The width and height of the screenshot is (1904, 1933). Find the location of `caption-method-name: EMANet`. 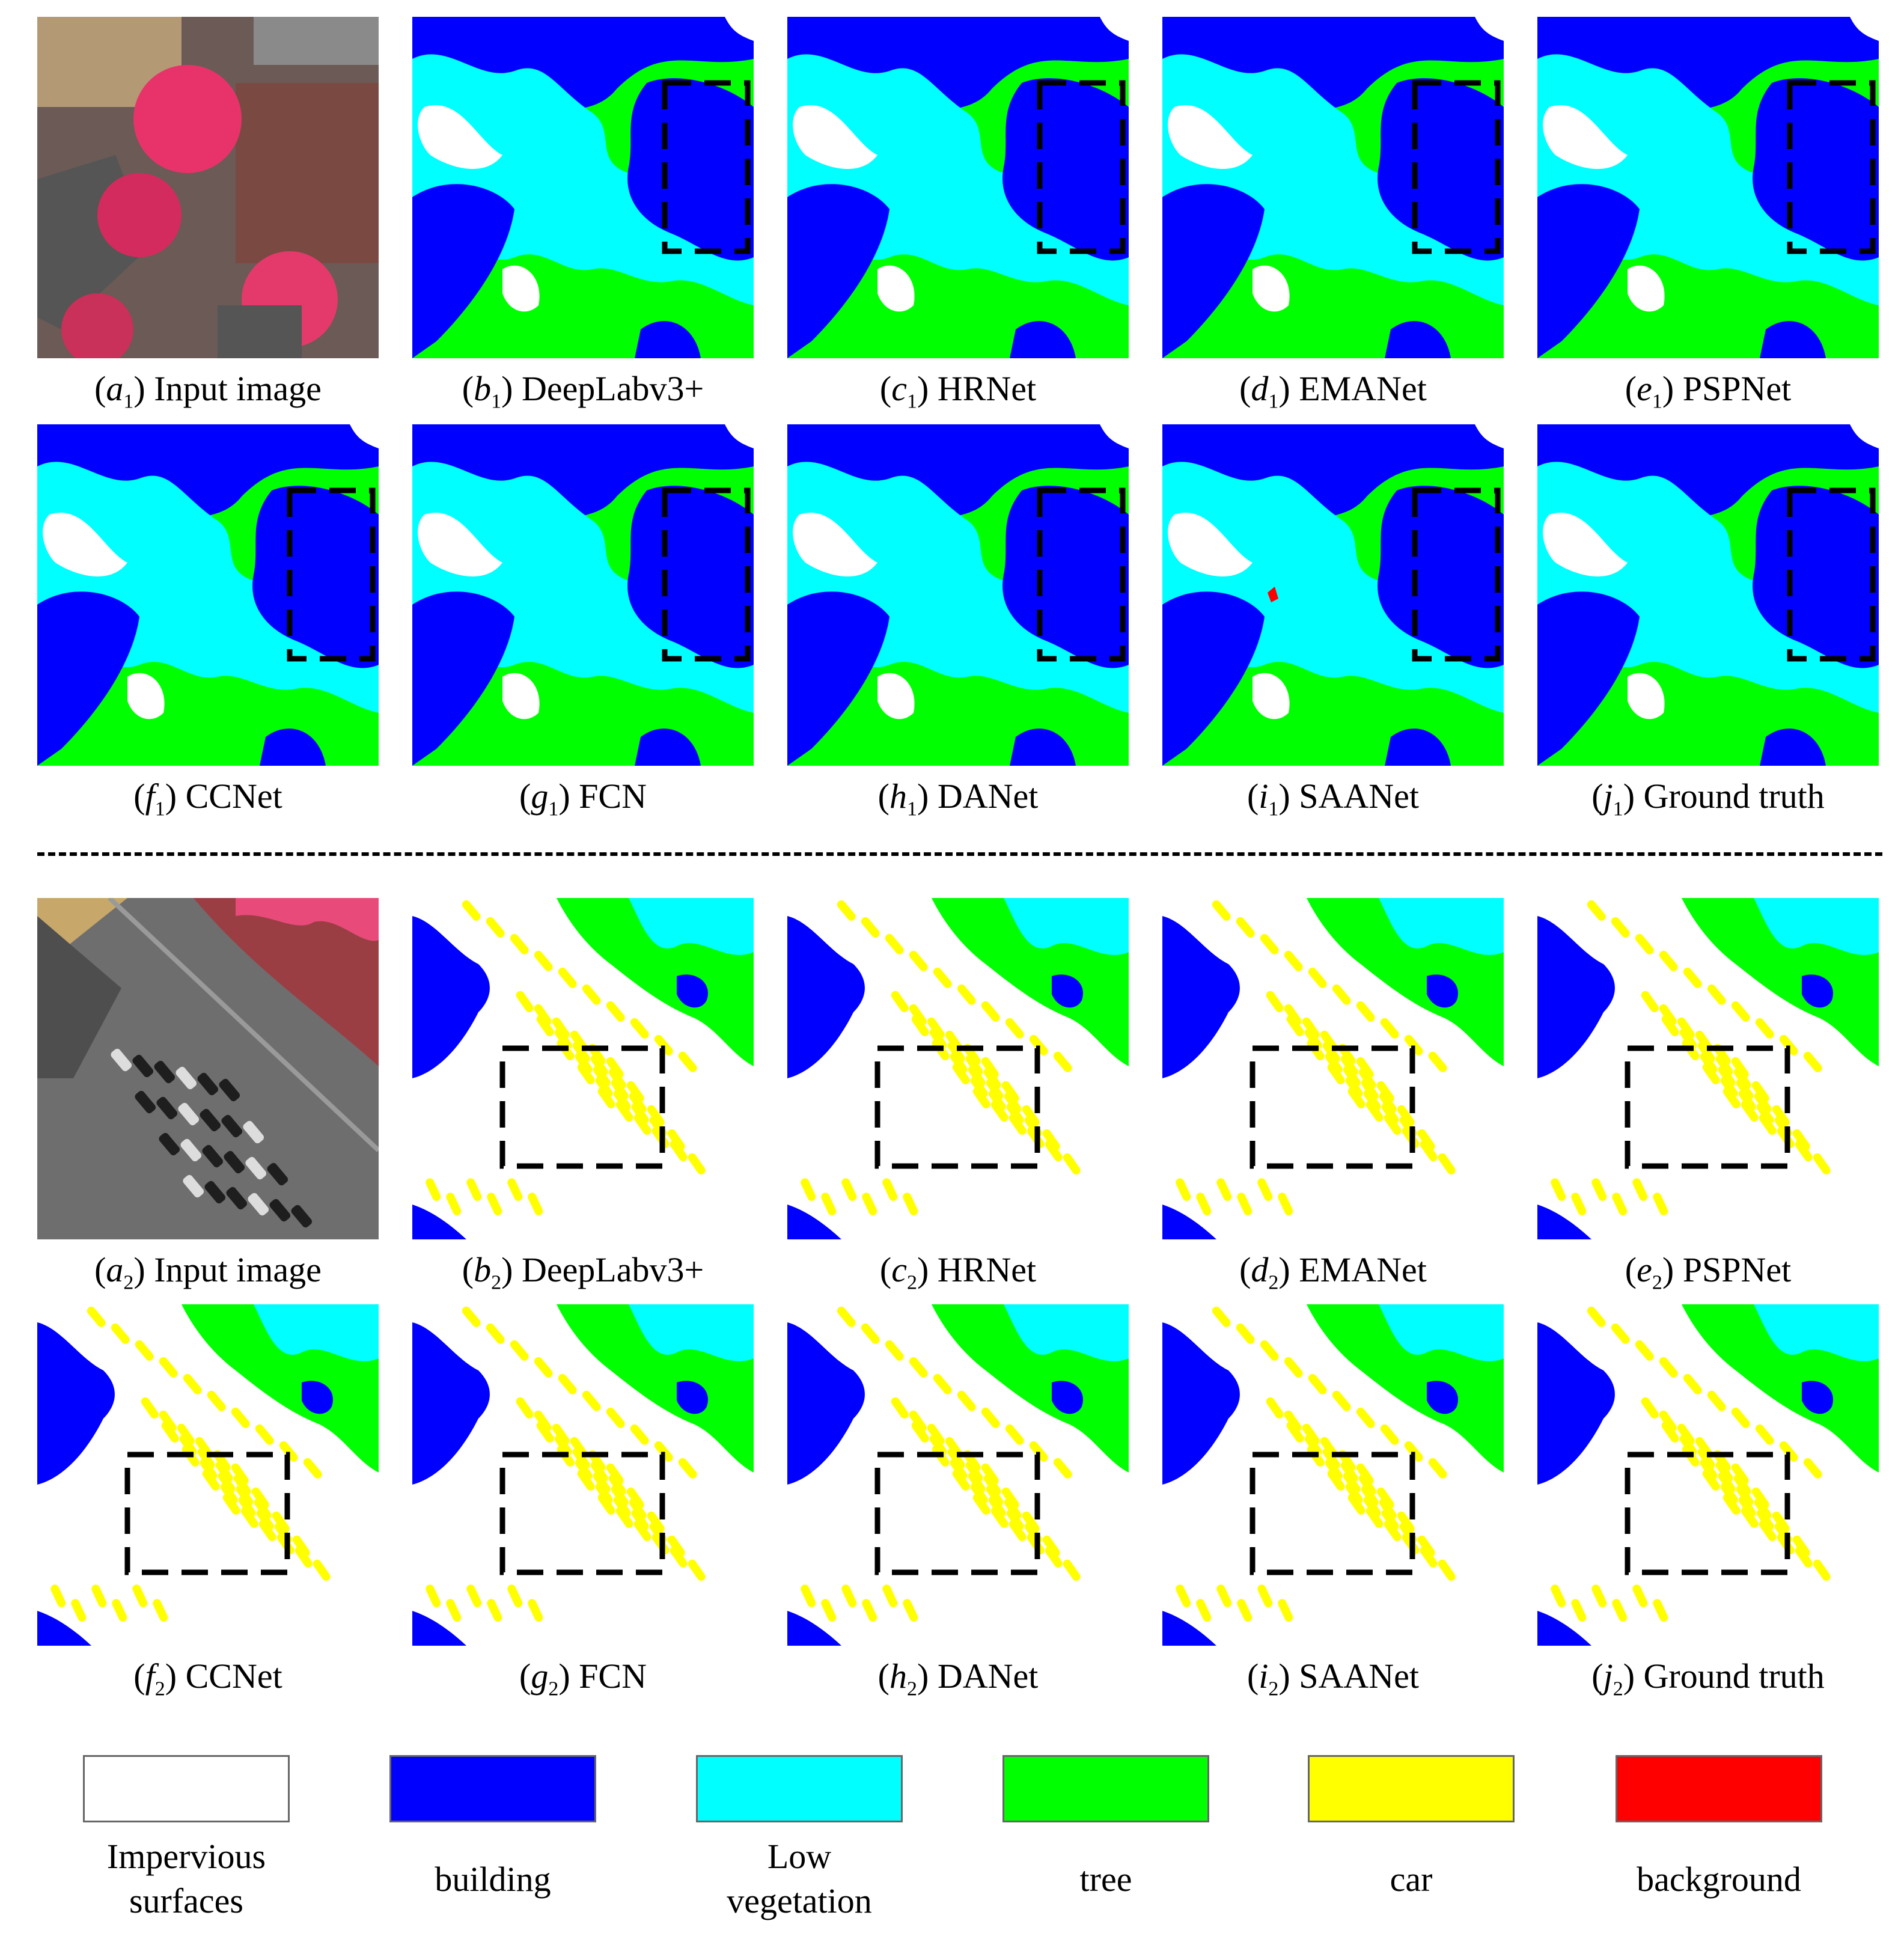

caption-method-name: EMANet is located at coordinates (1363, 388).